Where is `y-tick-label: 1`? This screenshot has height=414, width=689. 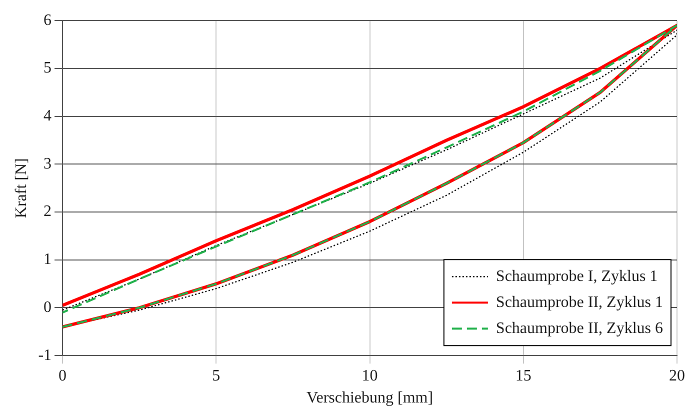
y-tick-label: 1 is located at coordinates (48, 259).